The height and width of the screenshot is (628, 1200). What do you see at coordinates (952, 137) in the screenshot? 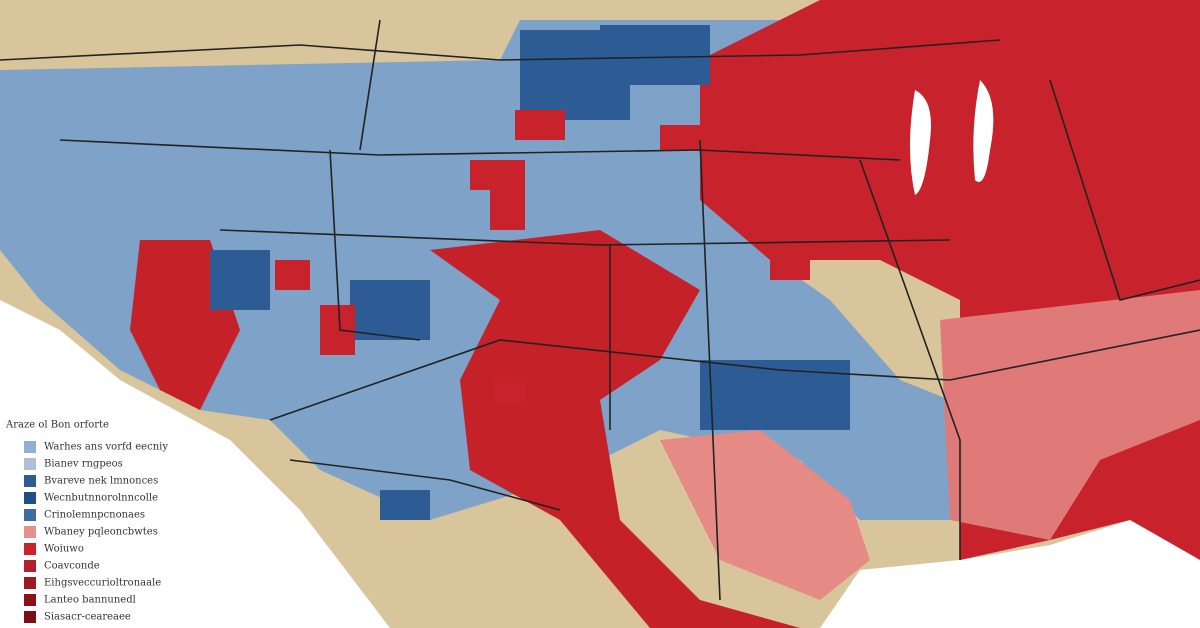
I see `lakes` at bounding box center [952, 137].